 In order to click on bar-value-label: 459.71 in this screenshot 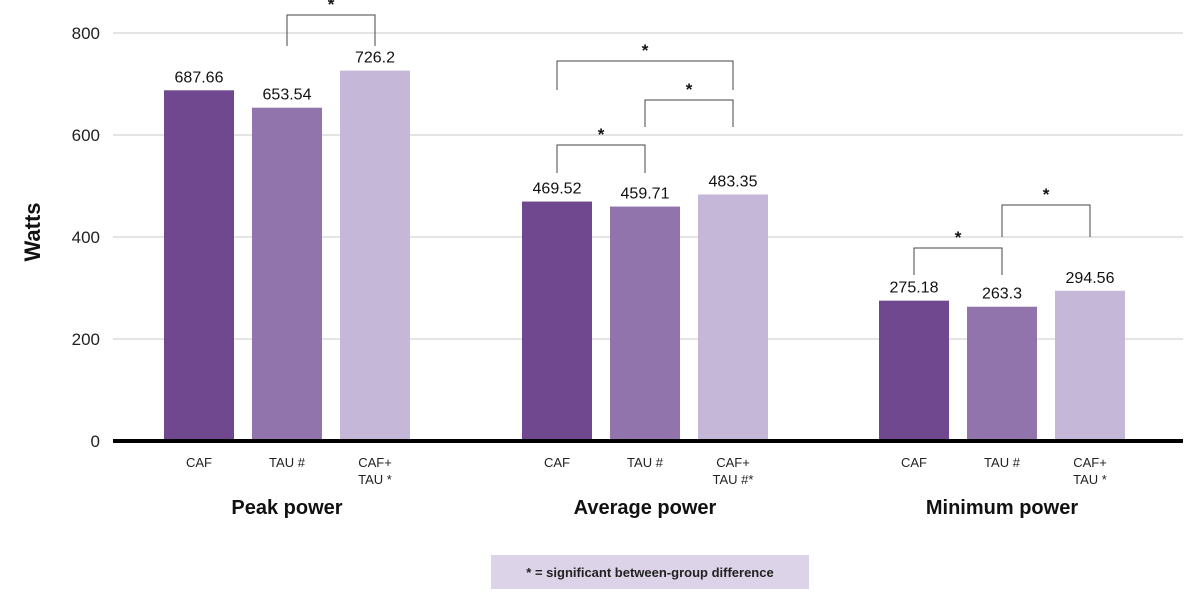, I will do `click(645, 194)`.